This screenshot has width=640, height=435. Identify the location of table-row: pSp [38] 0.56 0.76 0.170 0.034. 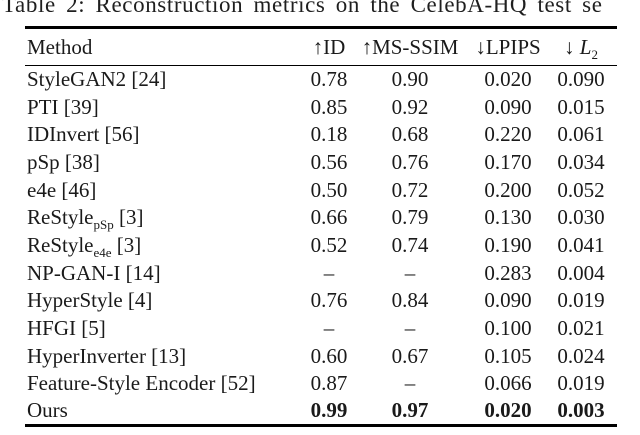
(321, 163).